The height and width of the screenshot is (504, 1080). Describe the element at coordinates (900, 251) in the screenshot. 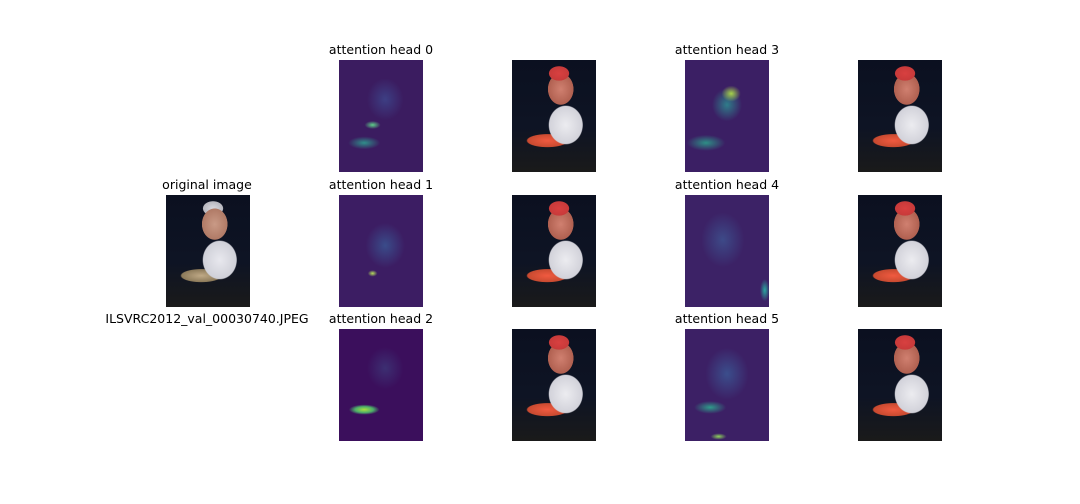

I see `attention-head-4-overlay` at that location.